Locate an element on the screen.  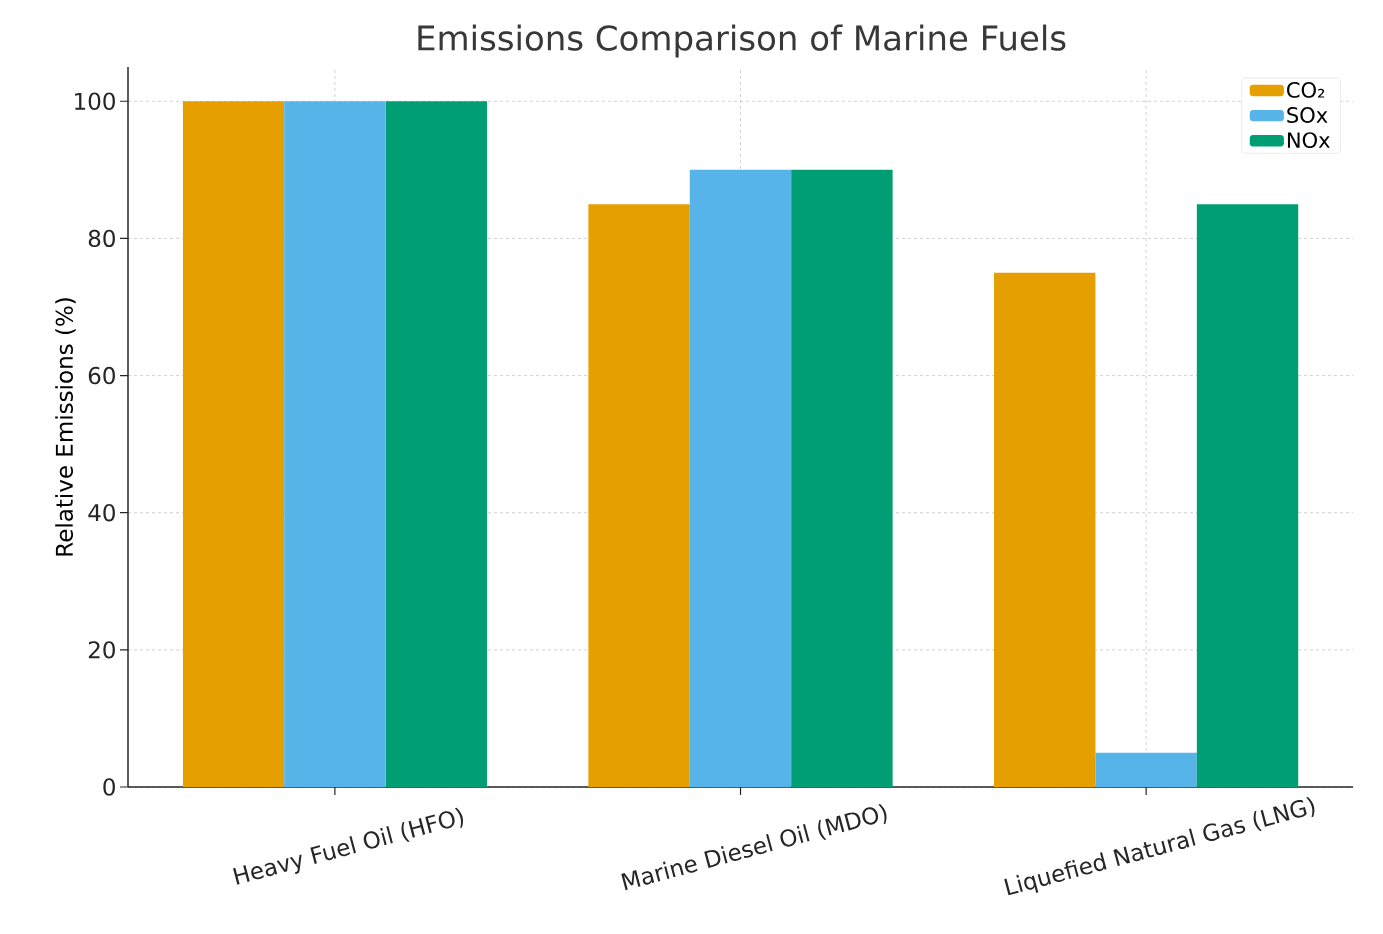
y-tick-label: 100 is located at coordinates (95, 101).